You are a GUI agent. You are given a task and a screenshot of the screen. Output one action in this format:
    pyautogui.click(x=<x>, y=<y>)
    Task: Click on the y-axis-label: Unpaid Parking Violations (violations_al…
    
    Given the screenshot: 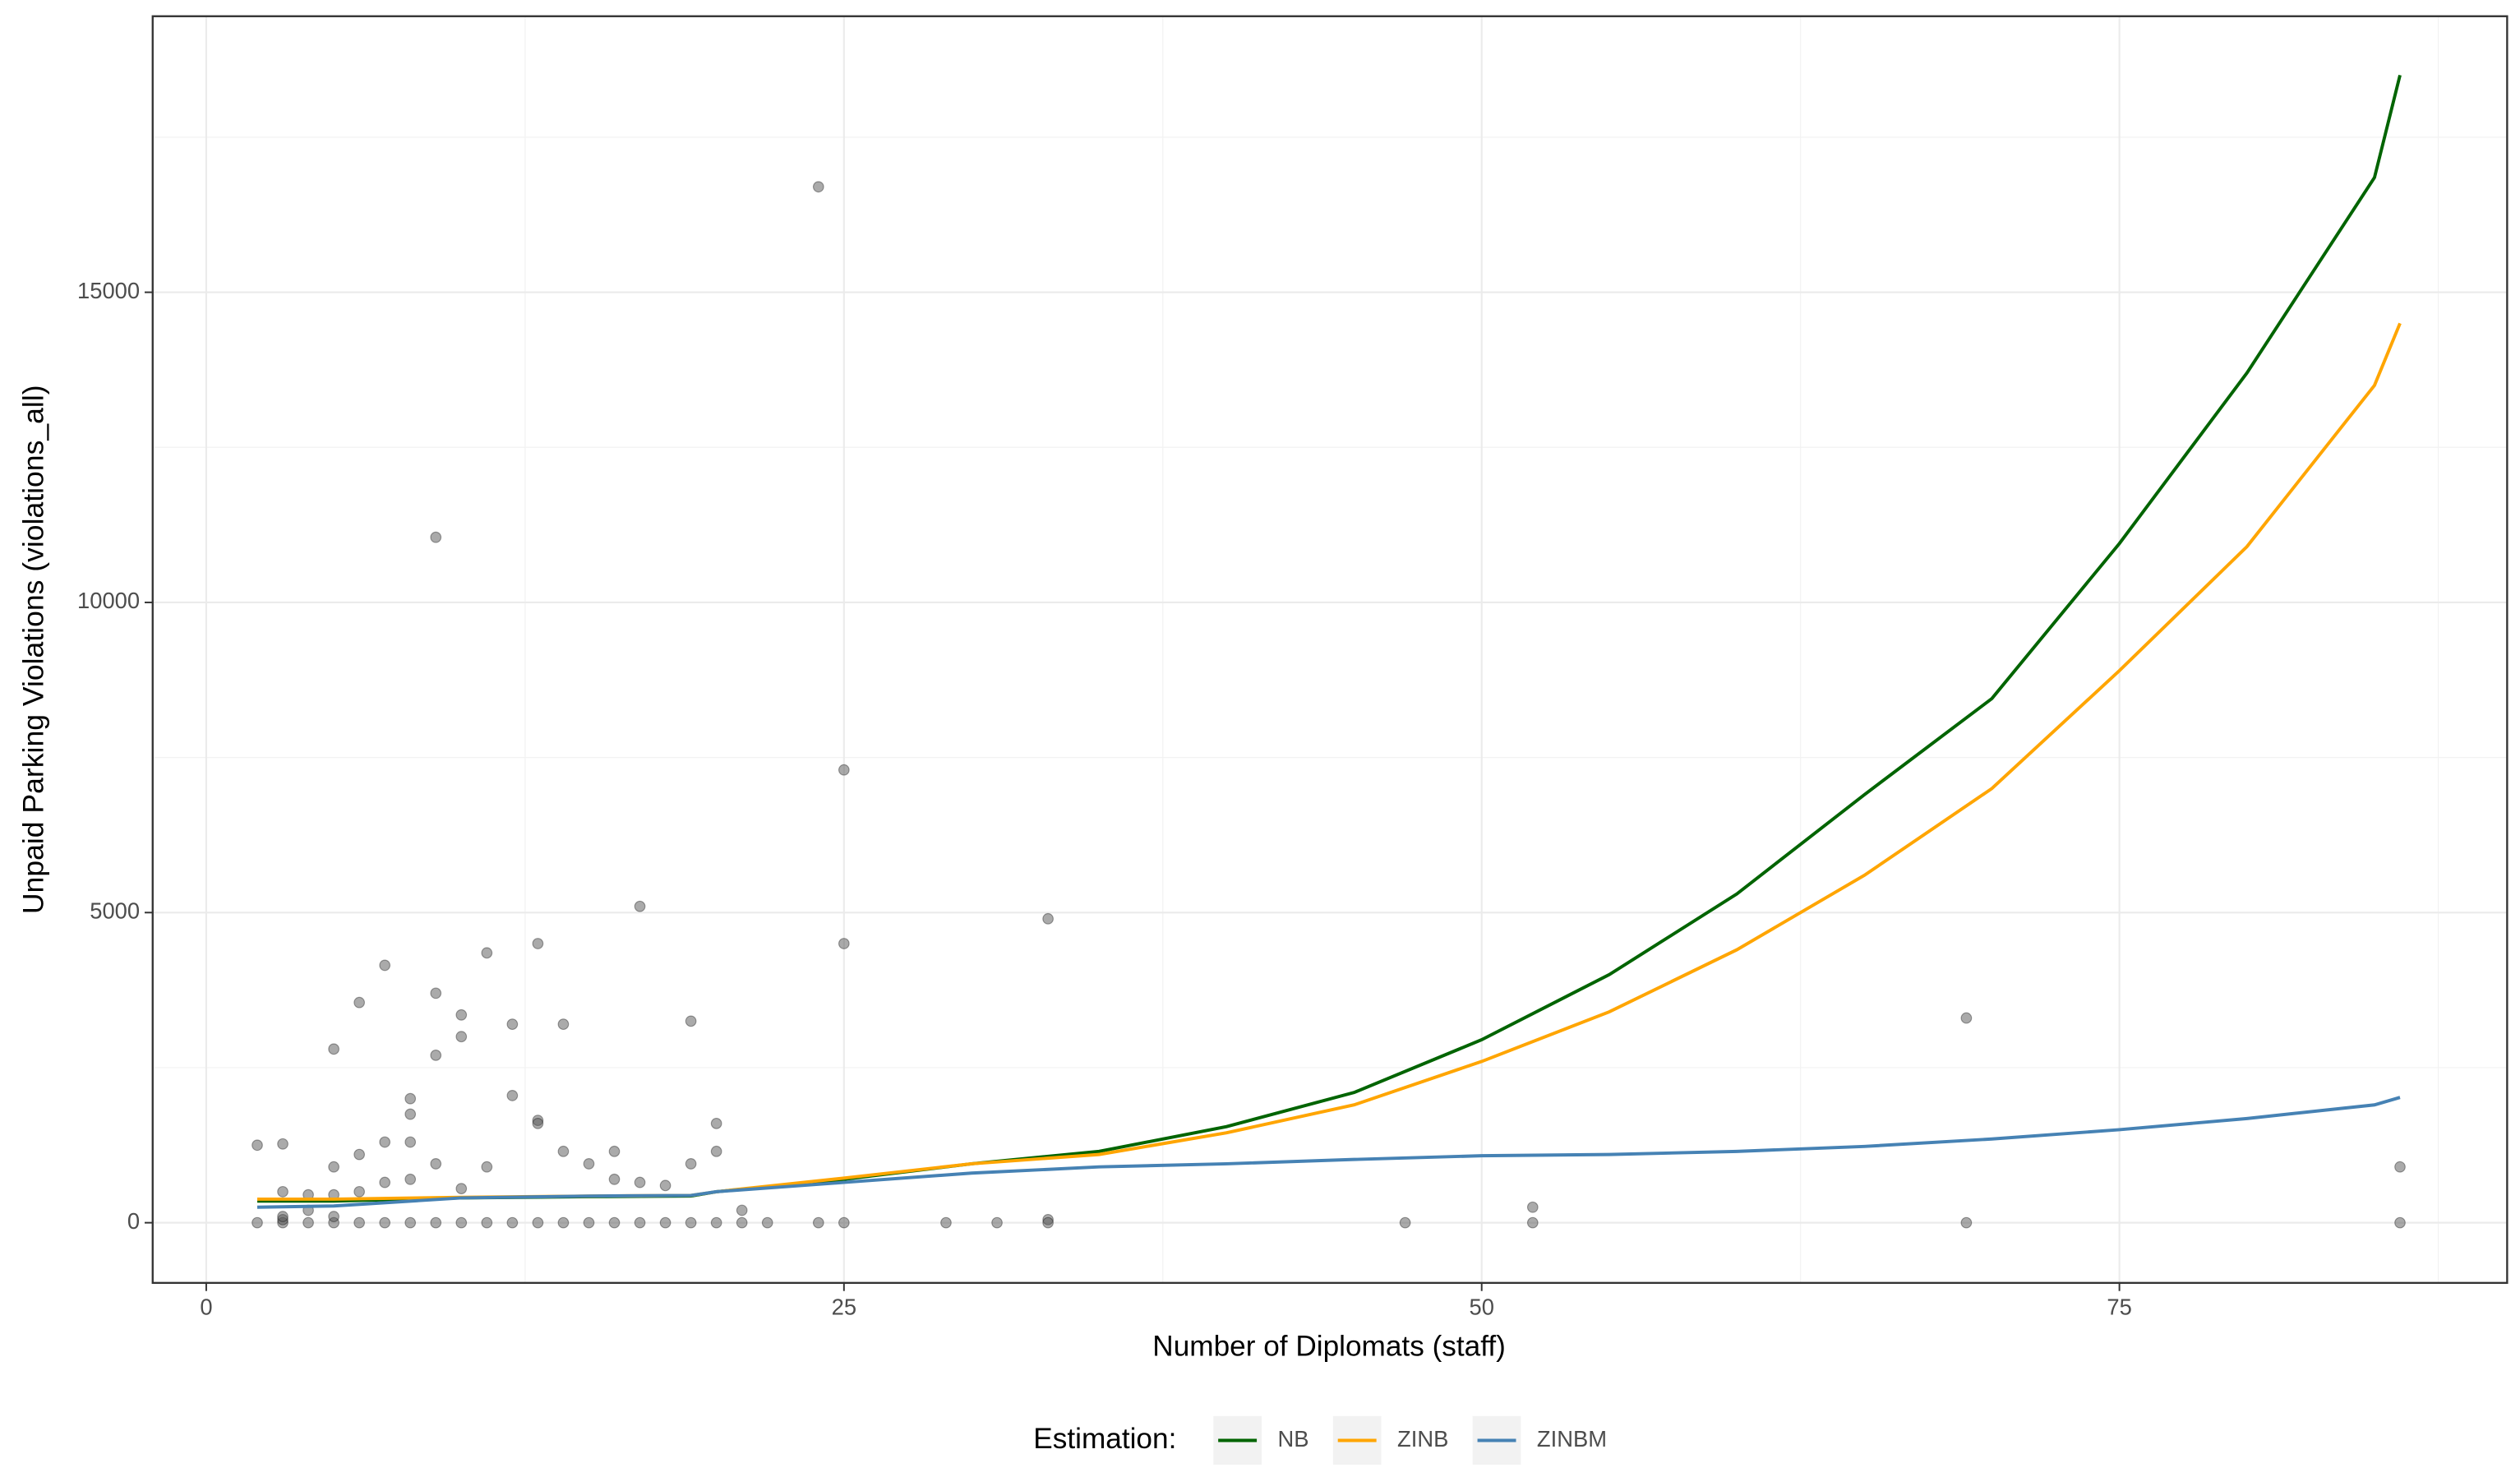 What is the action you would take?
    pyautogui.click(x=33, y=649)
    